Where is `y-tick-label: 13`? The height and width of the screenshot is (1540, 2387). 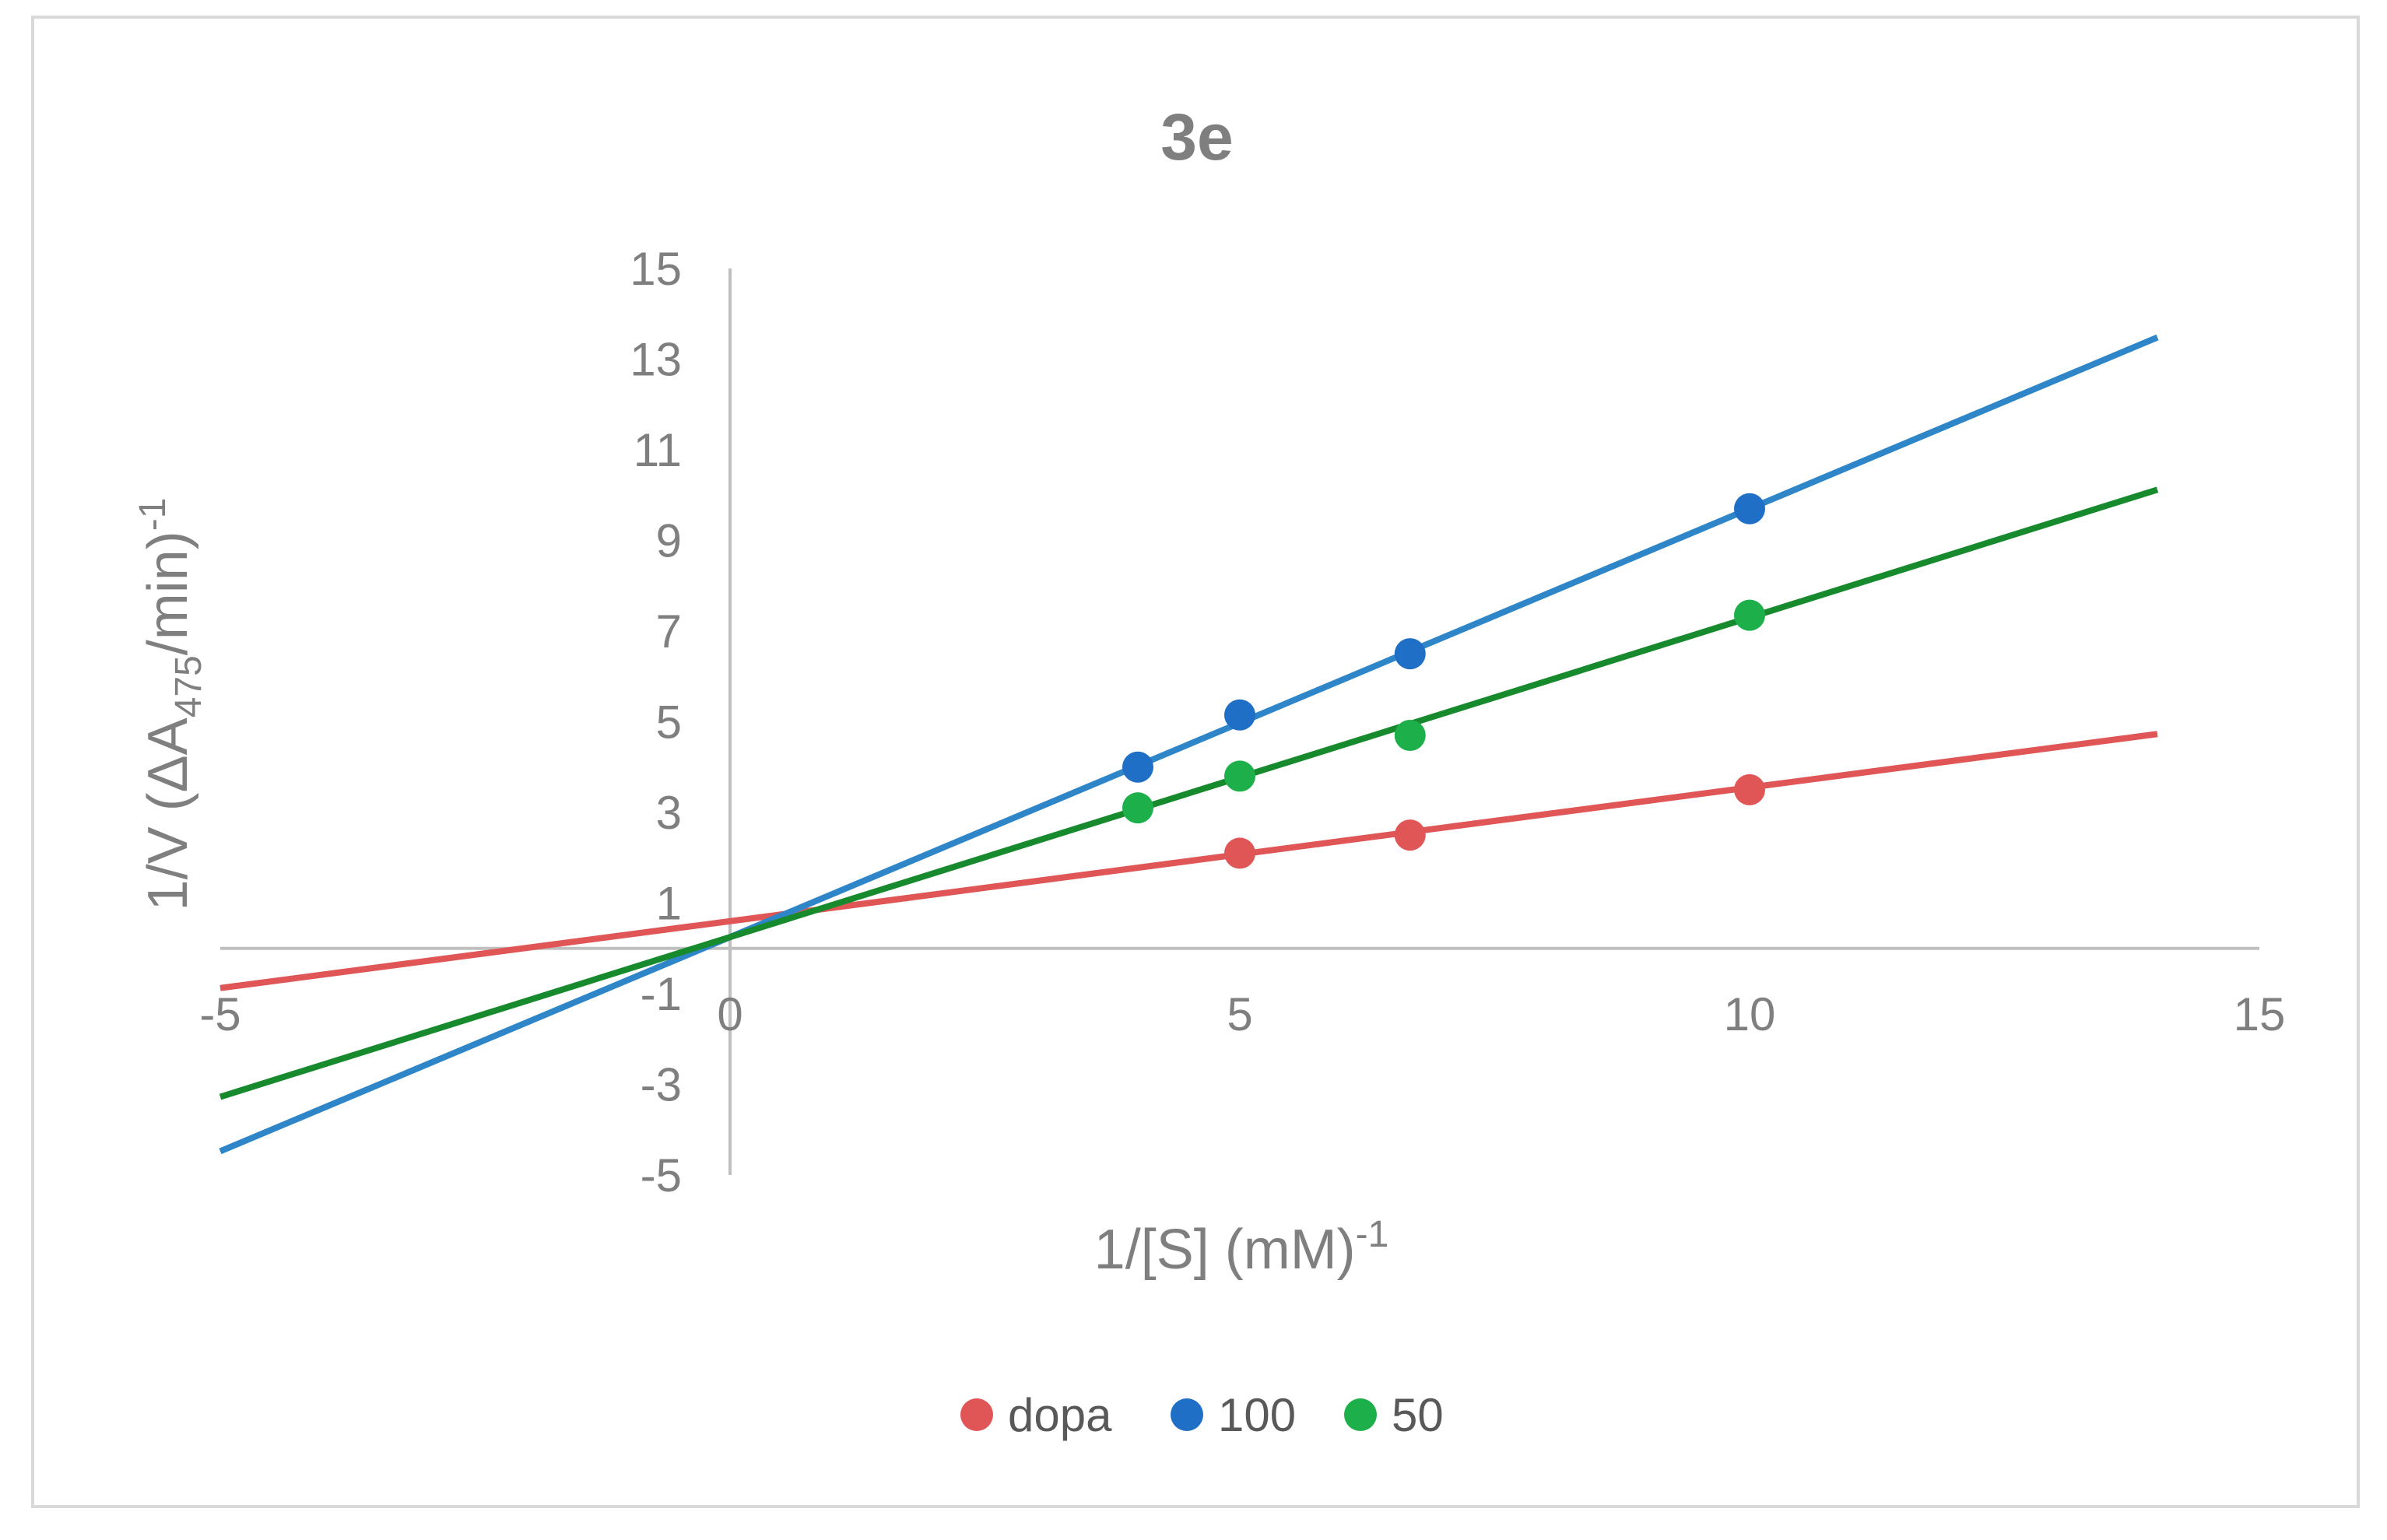
y-tick-label: 13 is located at coordinates (656, 360).